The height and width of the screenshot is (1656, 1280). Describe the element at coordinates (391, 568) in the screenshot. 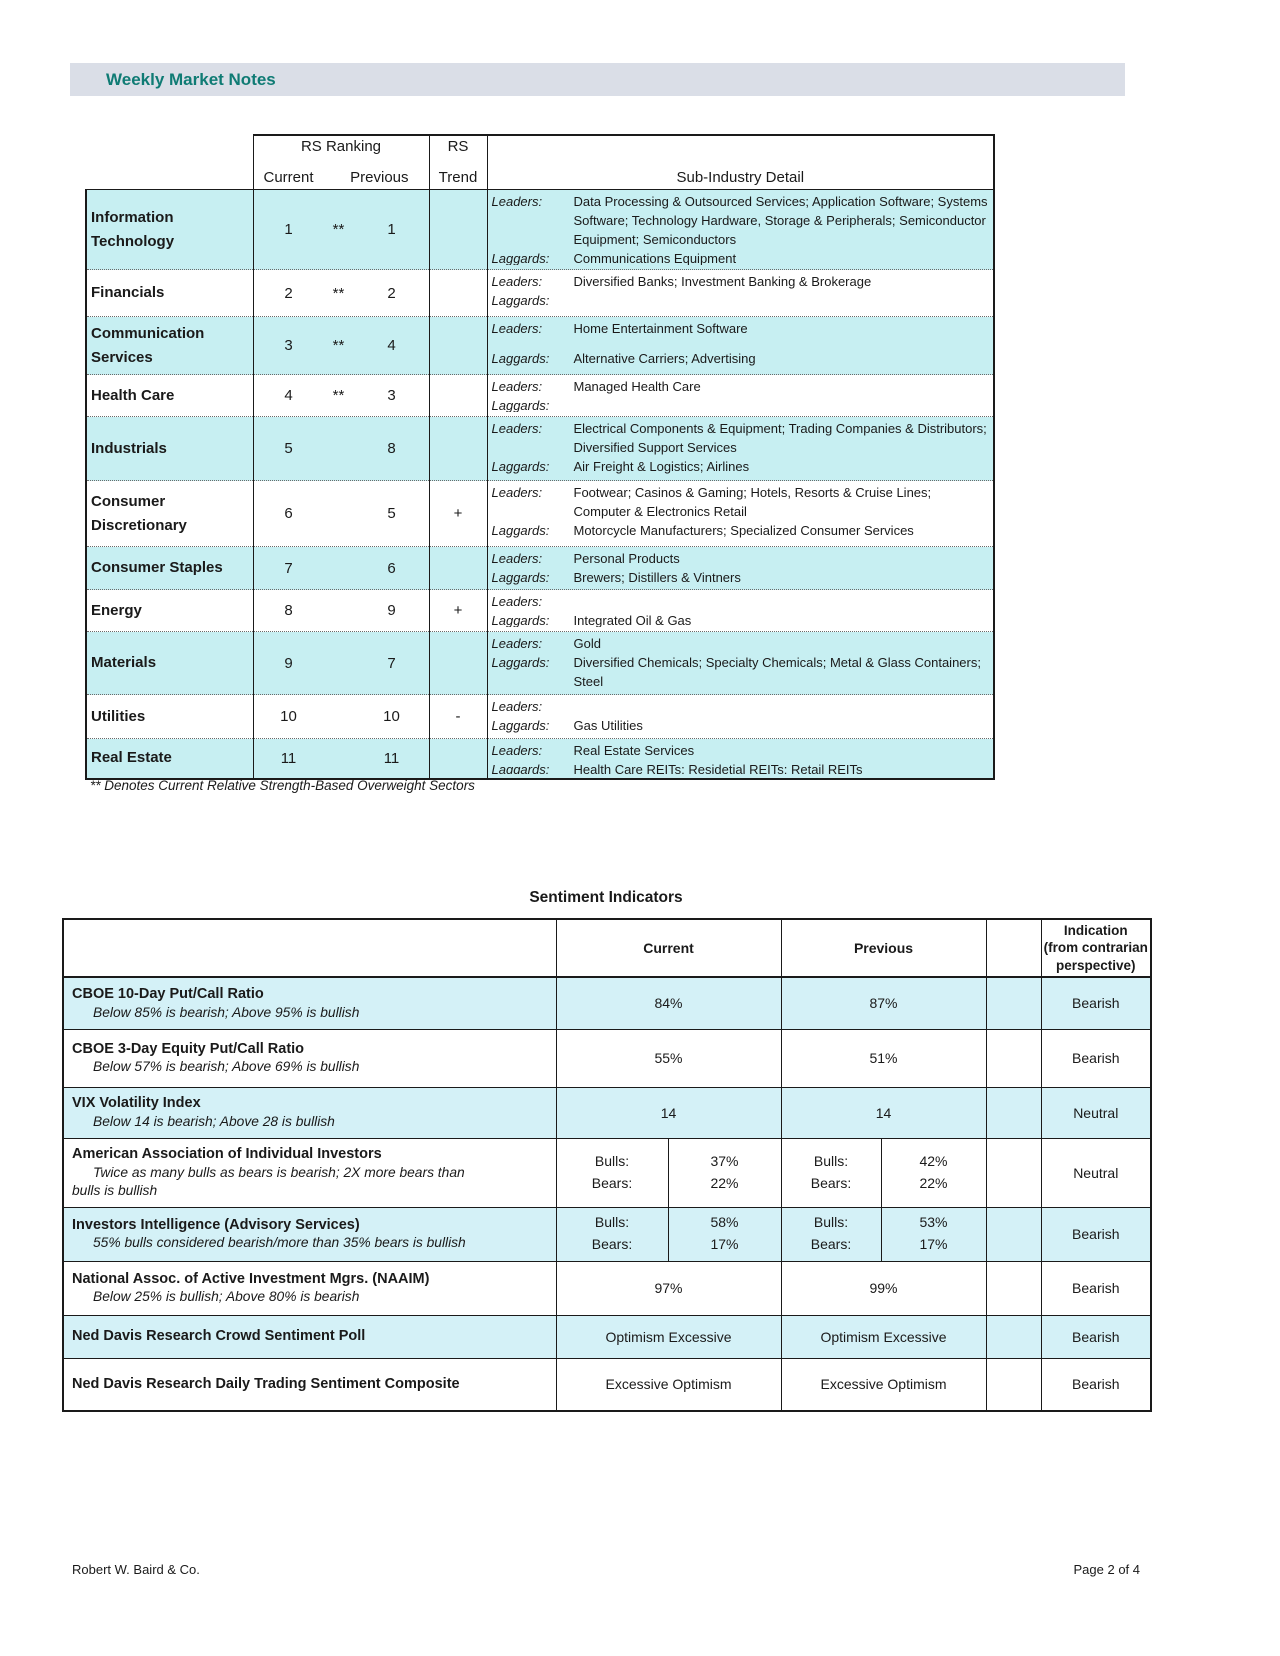

I see `rs-previous: 6` at that location.